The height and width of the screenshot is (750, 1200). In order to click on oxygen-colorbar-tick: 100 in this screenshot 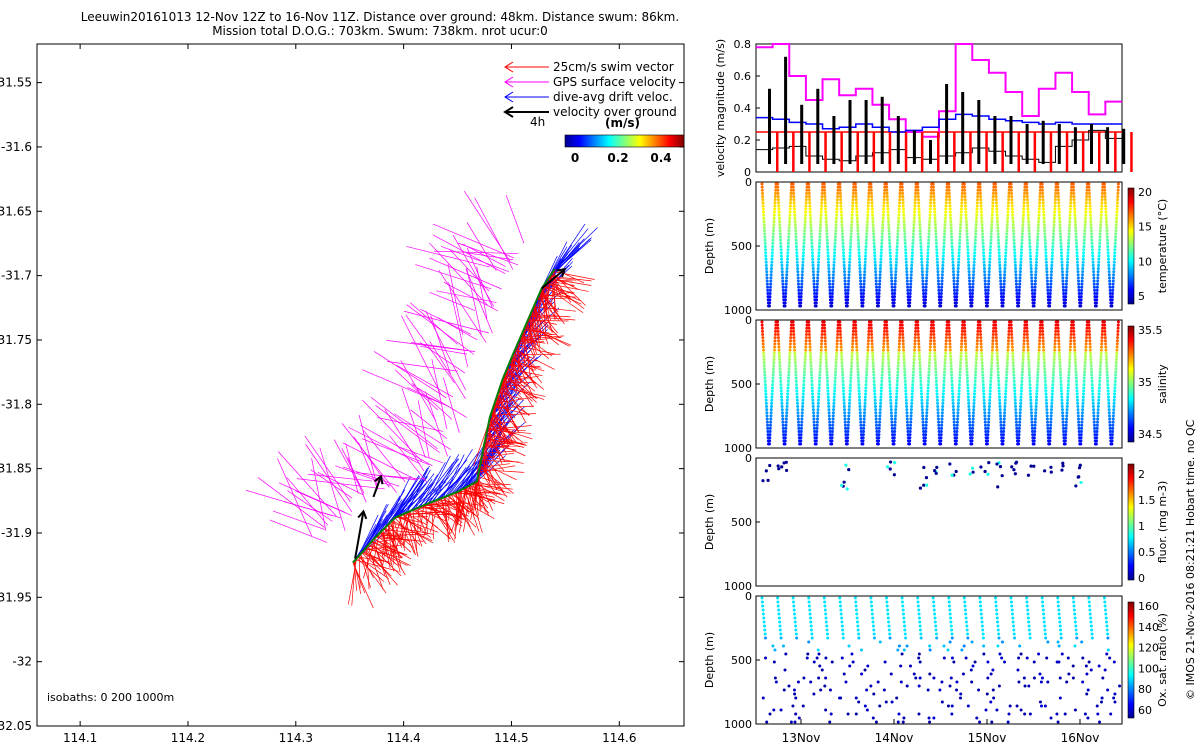, I will do `click(1148, 668)`.